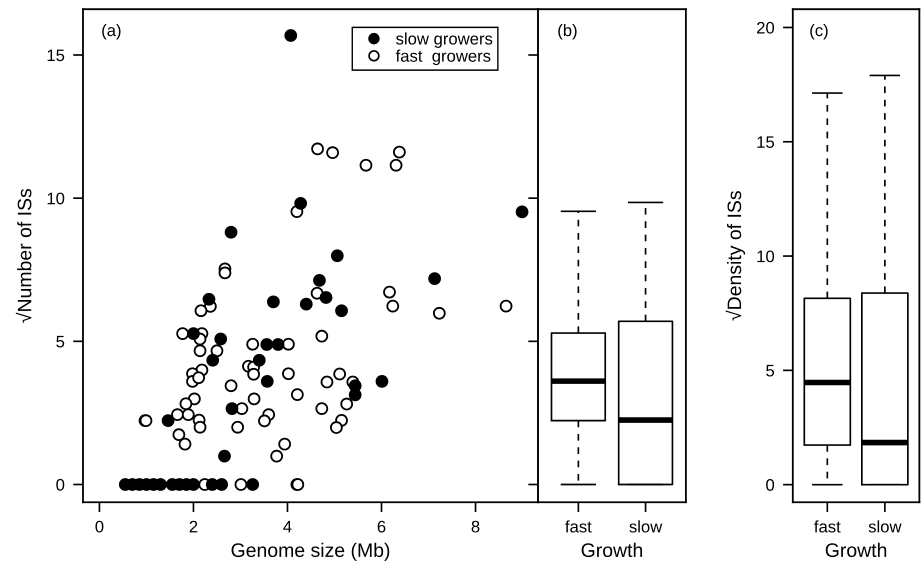 This screenshot has width=924, height=574. What do you see at coordinates (311, 551) in the screenshot?
I see `x-axis-title: Genome size (Mb)` at bounding box center [311, 551].